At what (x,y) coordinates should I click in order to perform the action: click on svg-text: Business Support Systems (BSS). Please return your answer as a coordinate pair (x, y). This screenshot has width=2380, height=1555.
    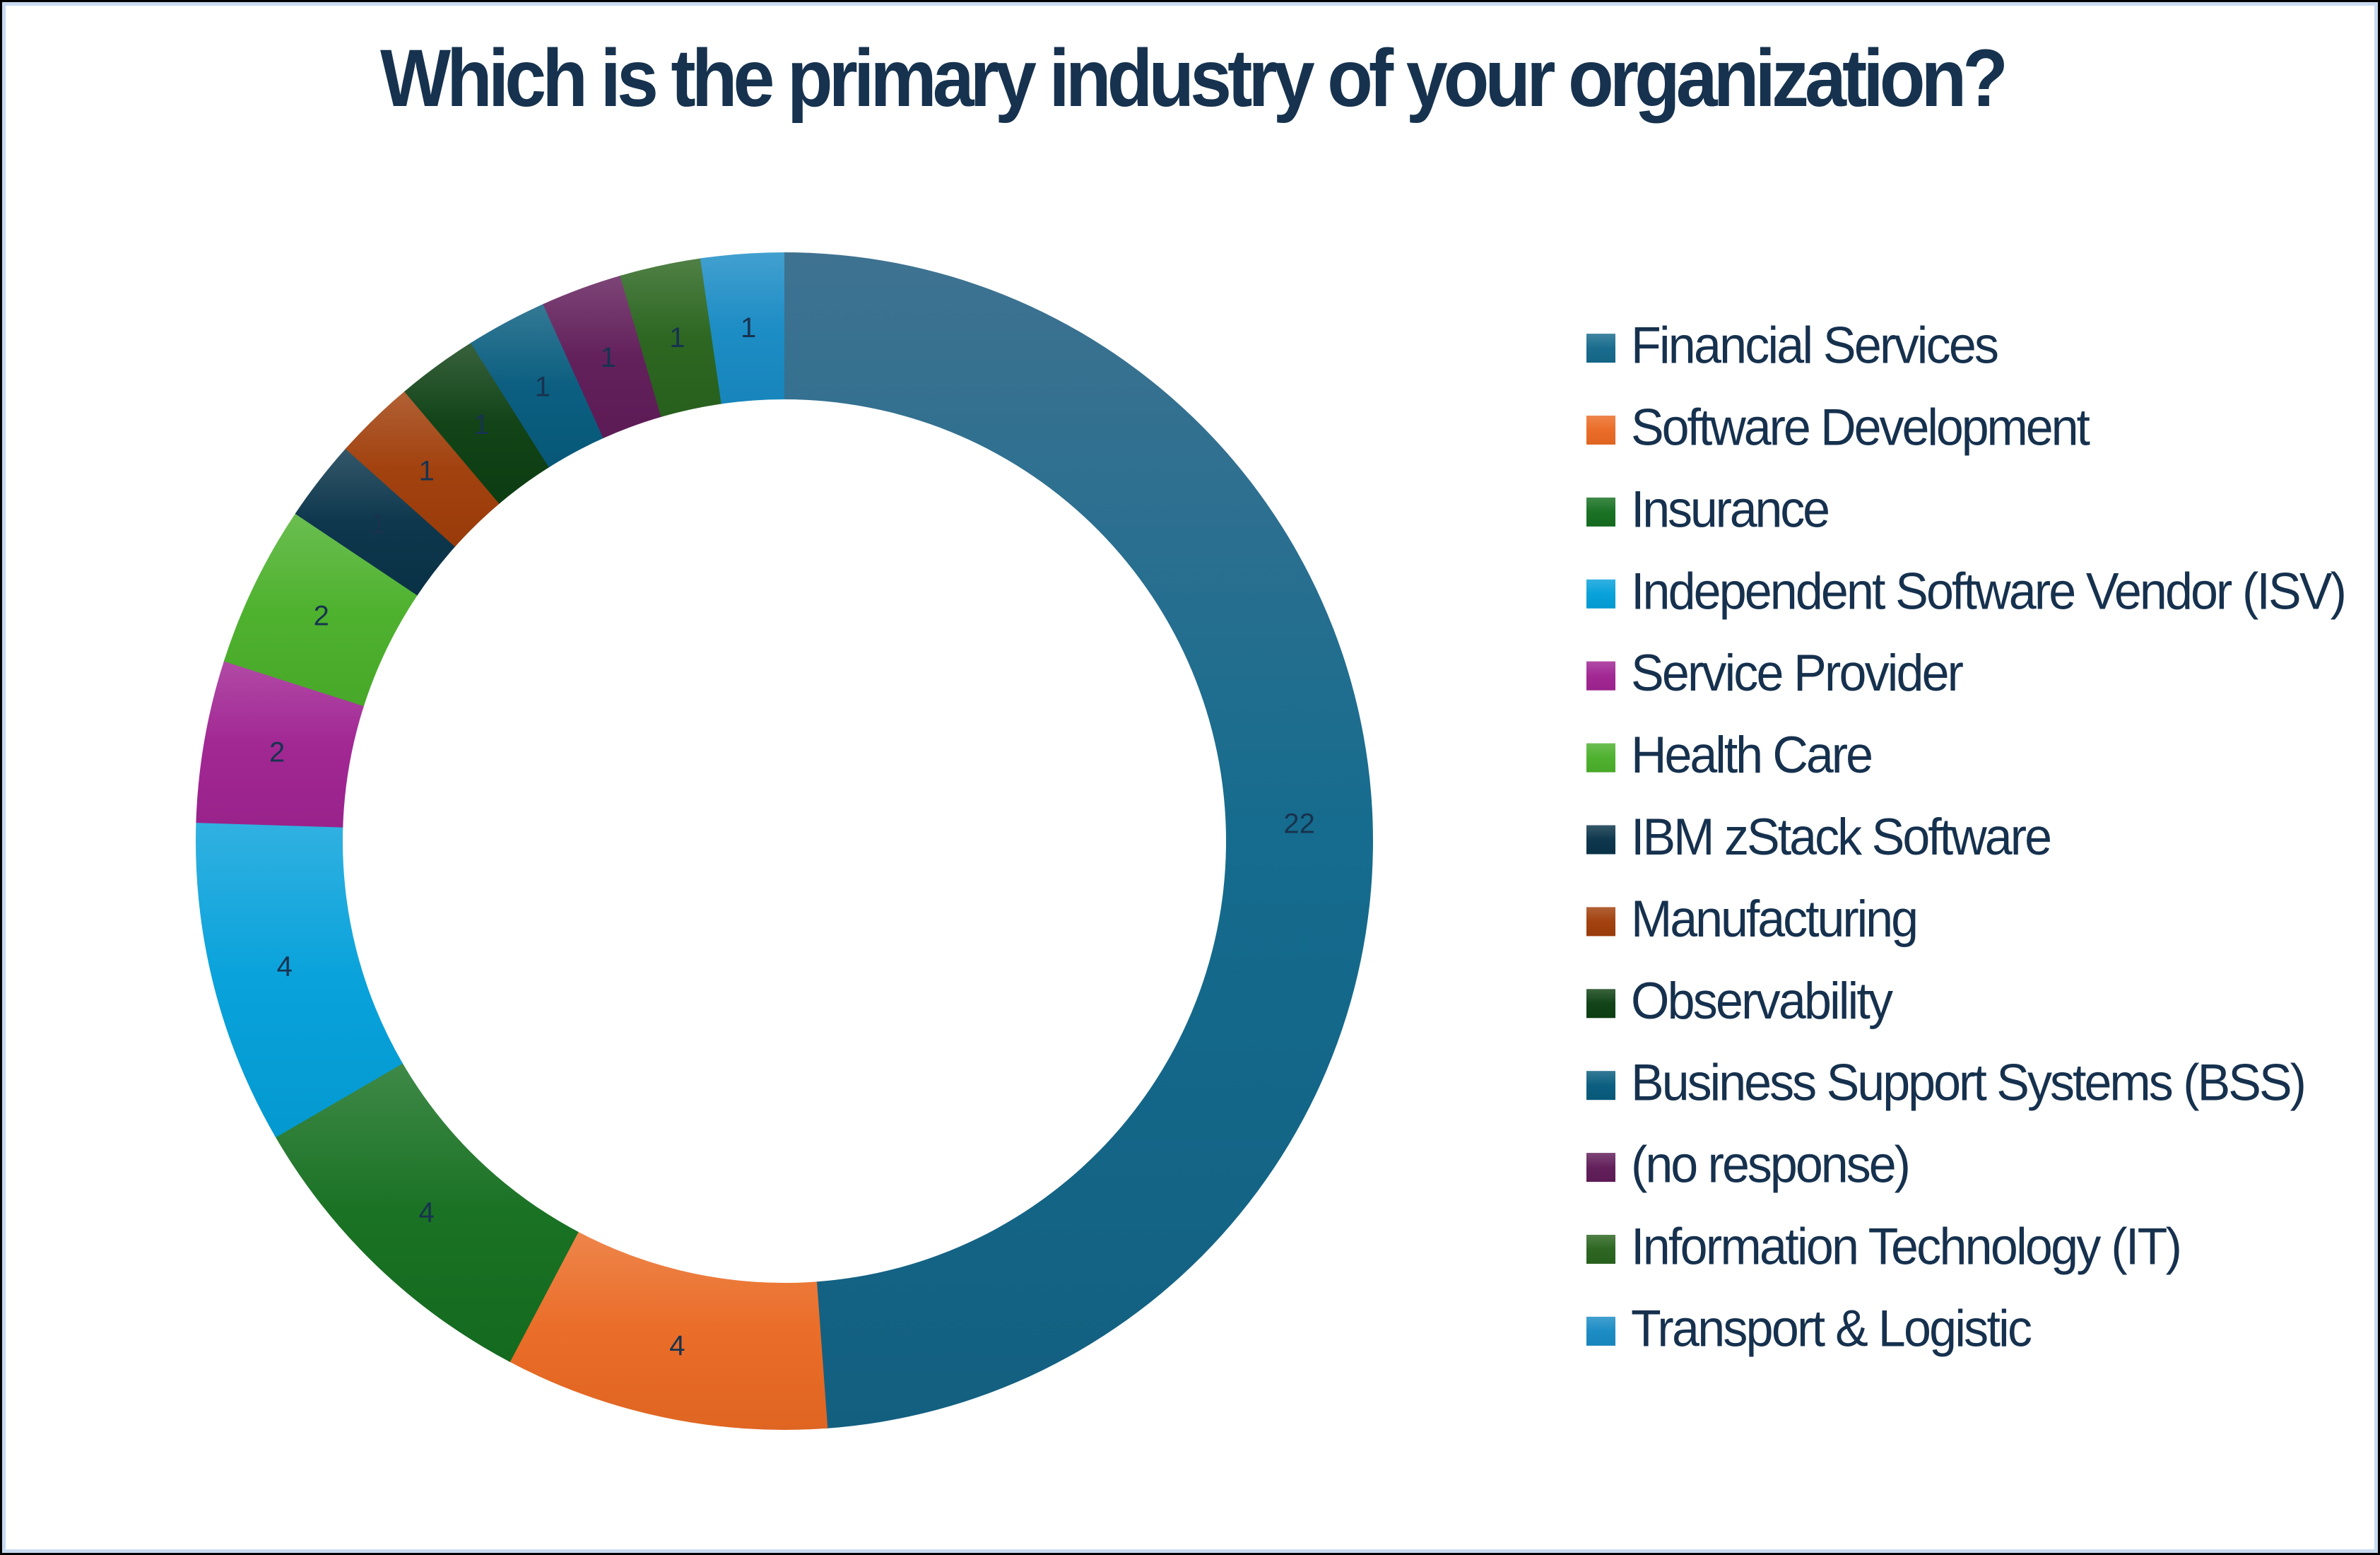
    Looking at the image, I should click on (1969, 1083).